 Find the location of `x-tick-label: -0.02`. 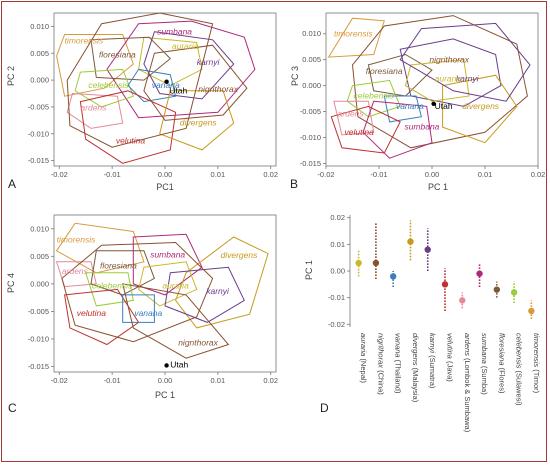

x-tick-label: -0.02 is located at coordinates (59, 174).